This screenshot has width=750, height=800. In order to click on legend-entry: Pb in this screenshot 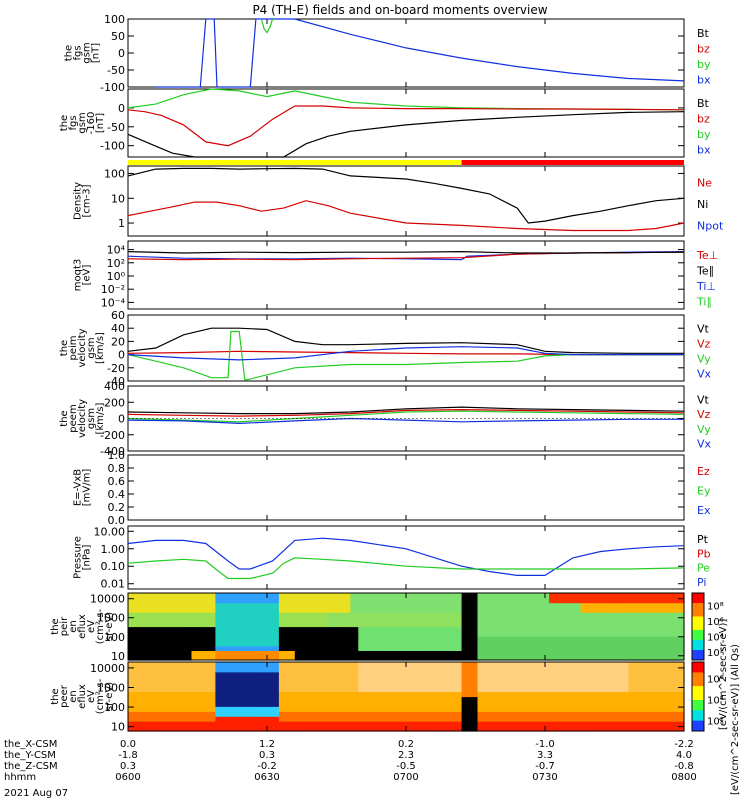, I will do `click(704, 553)`.